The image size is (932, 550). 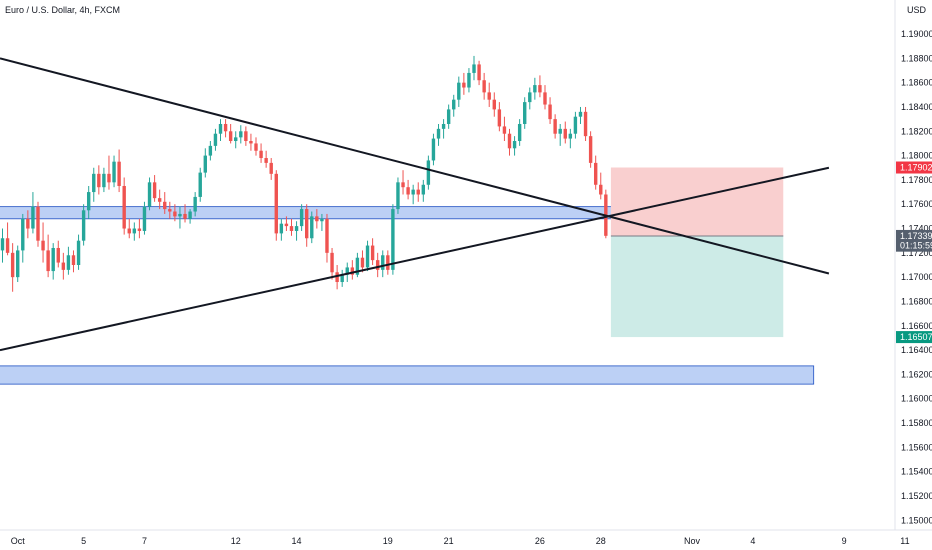 I want to click on price-tick-label: 1.18200, so click(x=916, y=131).